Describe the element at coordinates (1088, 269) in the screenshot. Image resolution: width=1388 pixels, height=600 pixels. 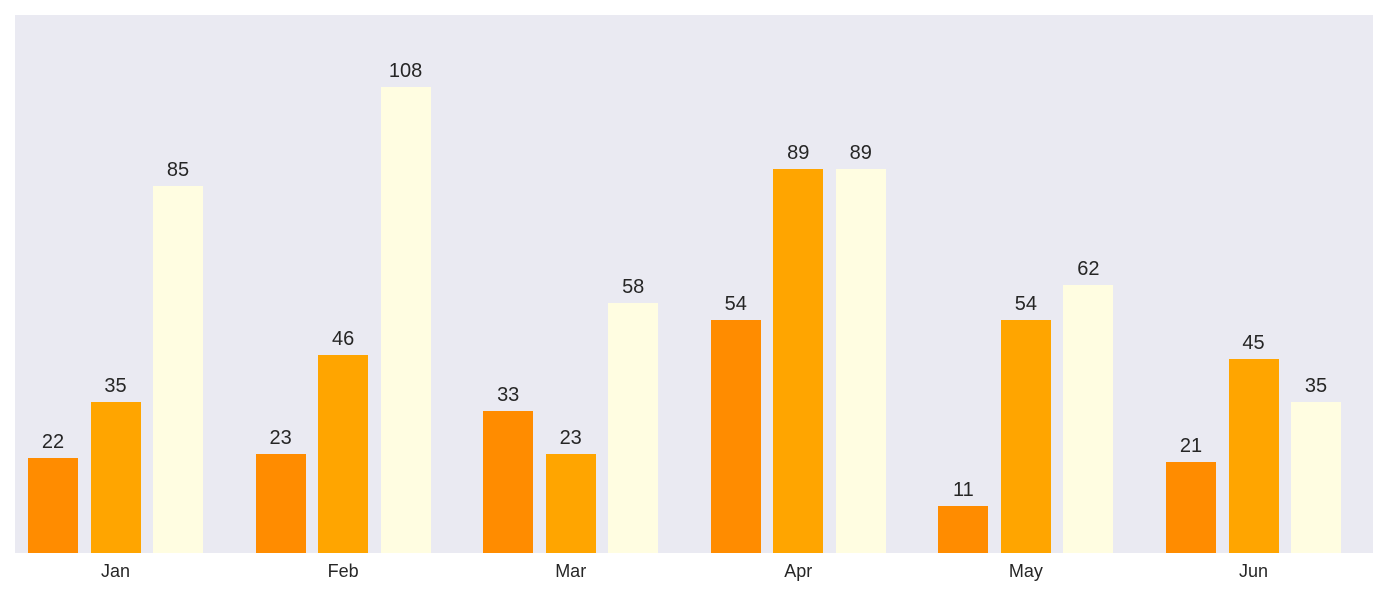
I see `value-label: 62` at that location.